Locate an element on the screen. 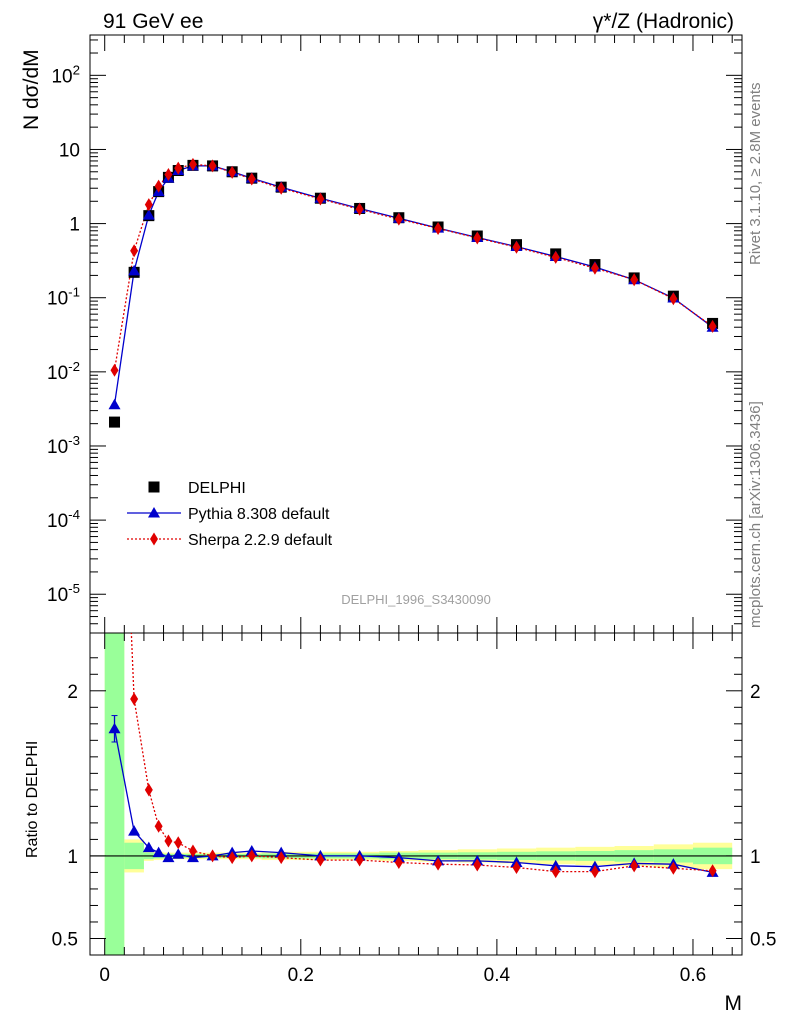 The width and height of the screenshot is (786, 1024). y-tick-label: 10⁻⁴ is located at coordinates (63, 519).